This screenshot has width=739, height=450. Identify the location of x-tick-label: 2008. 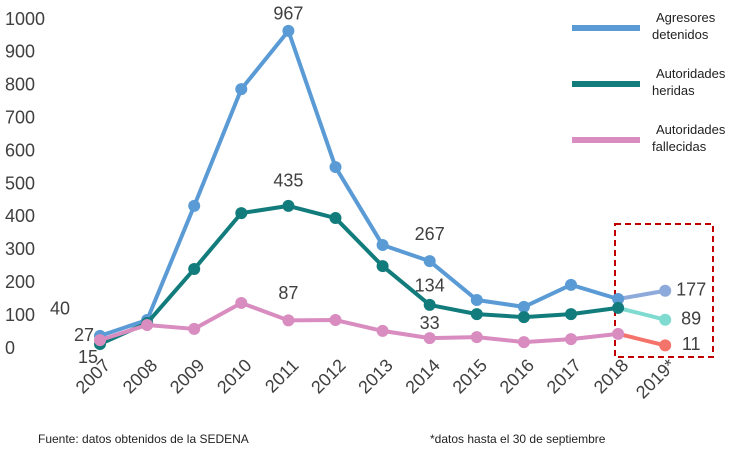
(140, 376).